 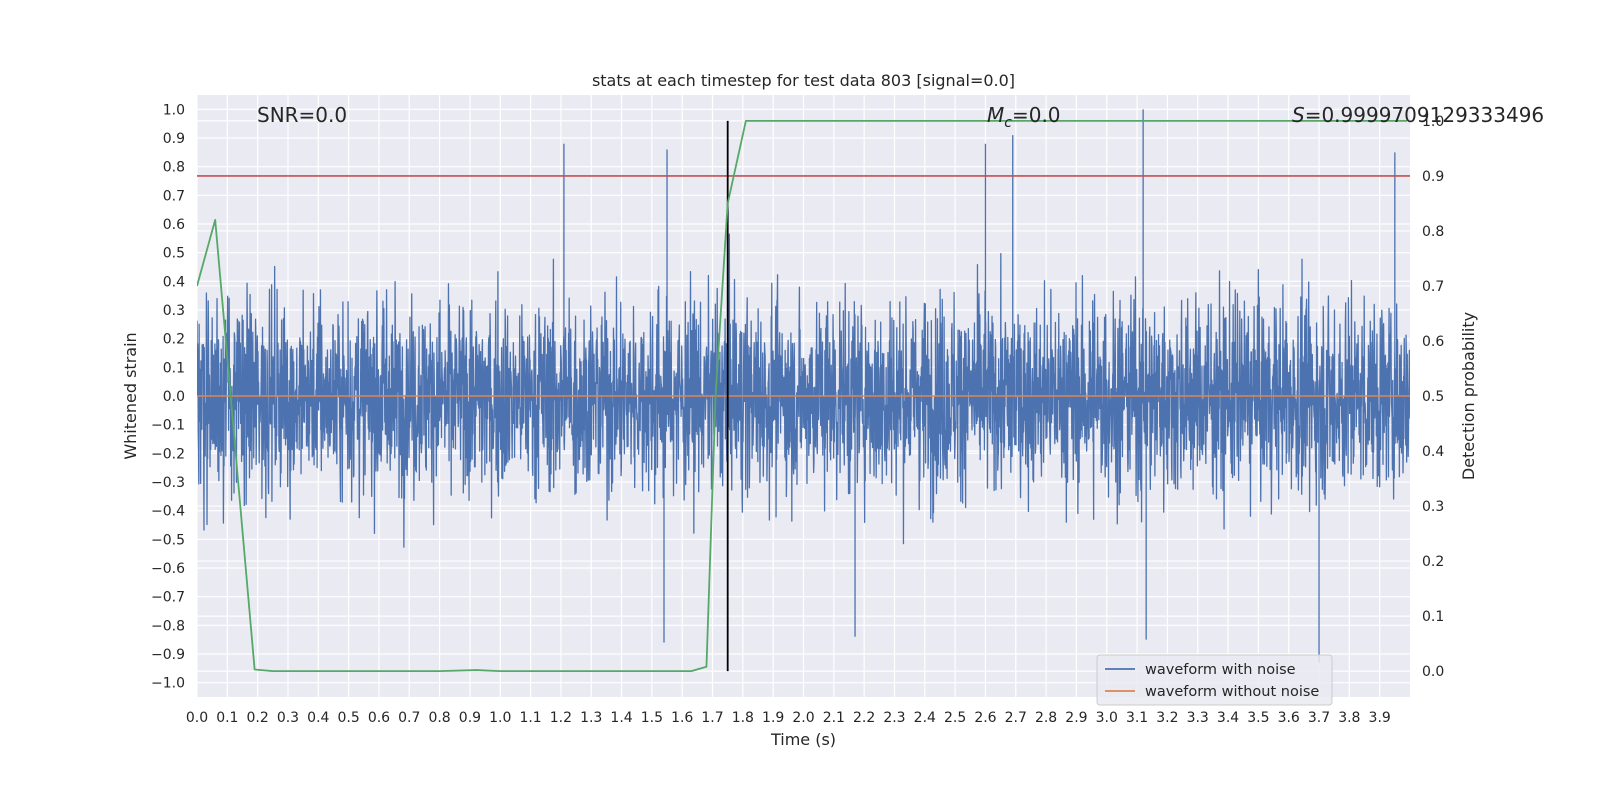 I want to click on x-tick-label: 2.5, so click(x=955, y=718).